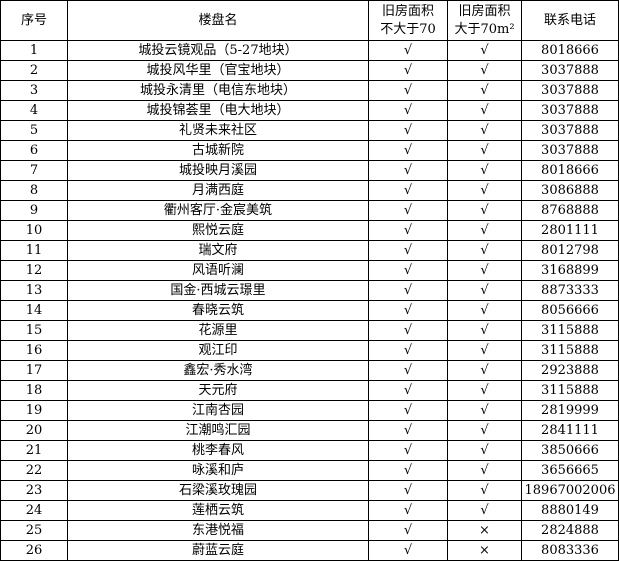  What do you see at coordinates (218, 450) in the screenshot?
I see `cell: 桃李春风` at bounding box center [218, 450].